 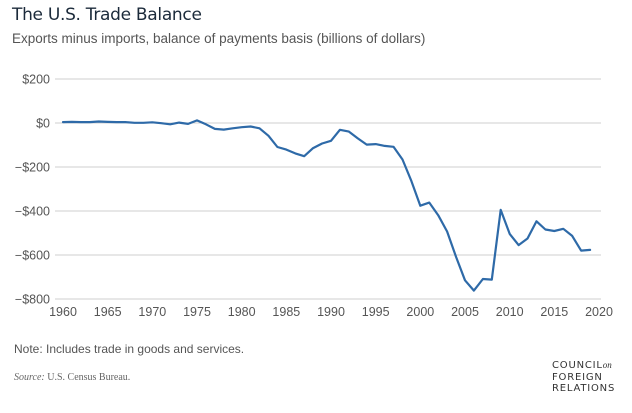 I want to click on x-tick-label: 1980, so click(x=242, y=312).